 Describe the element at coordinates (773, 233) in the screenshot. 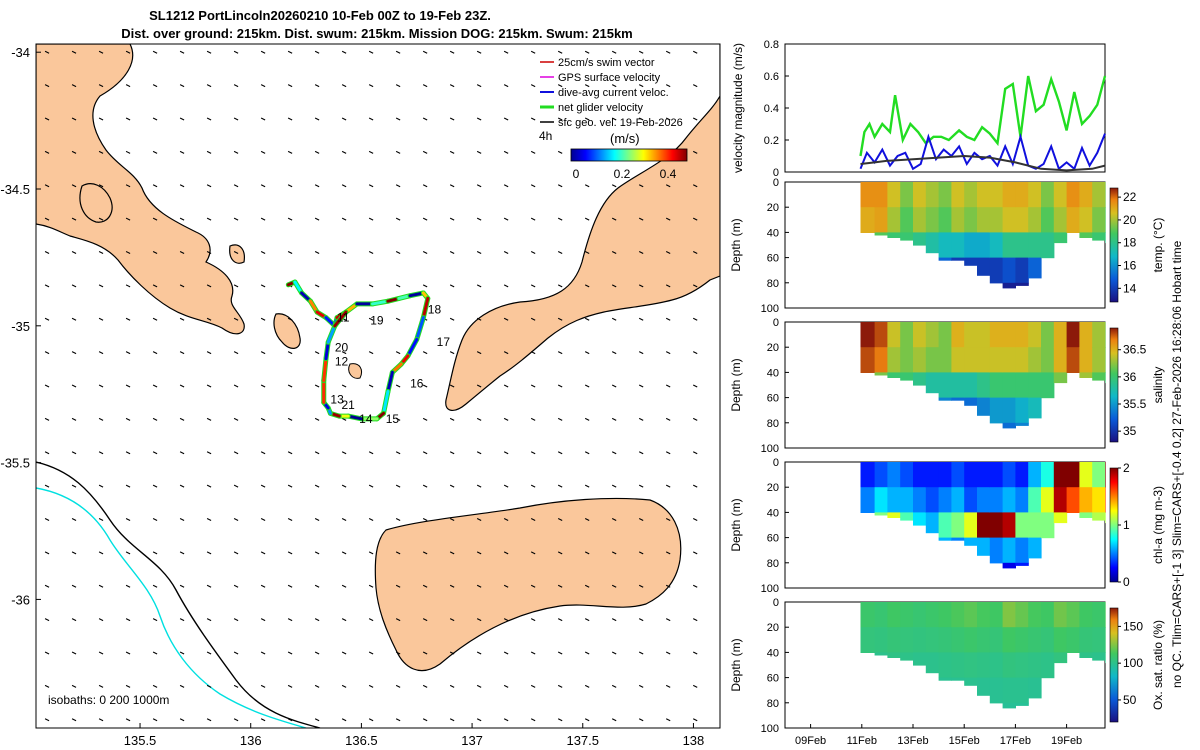

I see `section-ytick-label: 40` at that location.